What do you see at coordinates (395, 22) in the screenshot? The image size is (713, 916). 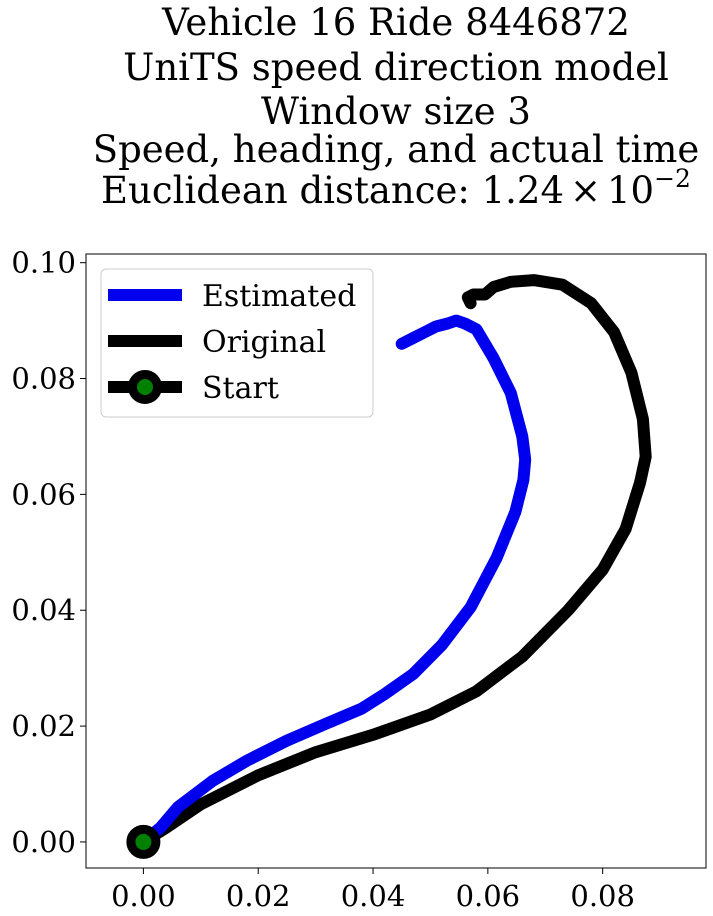 I see `title-line-1: Vehicle 16 Ride 8446872` at bounding box center [395, 22].